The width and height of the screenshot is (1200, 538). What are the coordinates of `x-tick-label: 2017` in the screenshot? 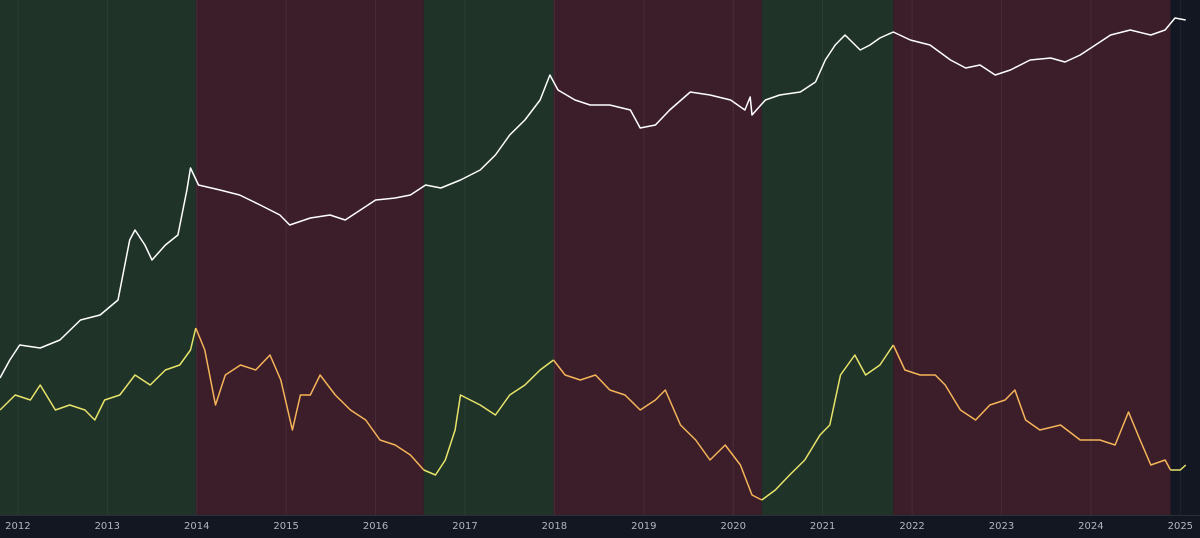 It's located at (464, 526).